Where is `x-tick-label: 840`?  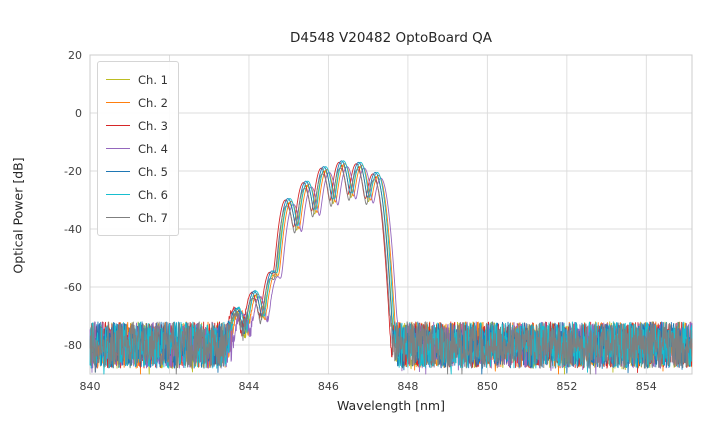 x-tick-label: 840 is located at coordinates (90, 386).